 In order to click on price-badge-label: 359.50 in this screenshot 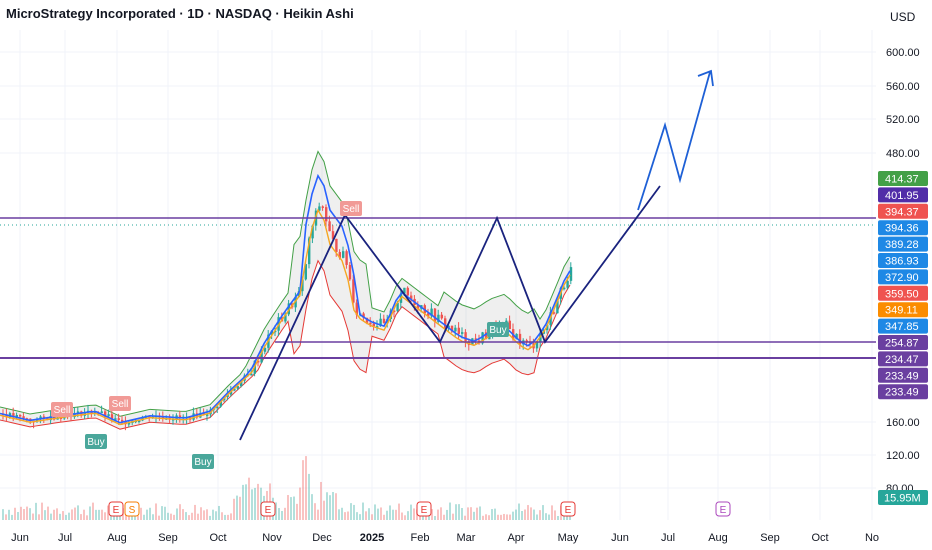, I will do `click(902, 294)`.